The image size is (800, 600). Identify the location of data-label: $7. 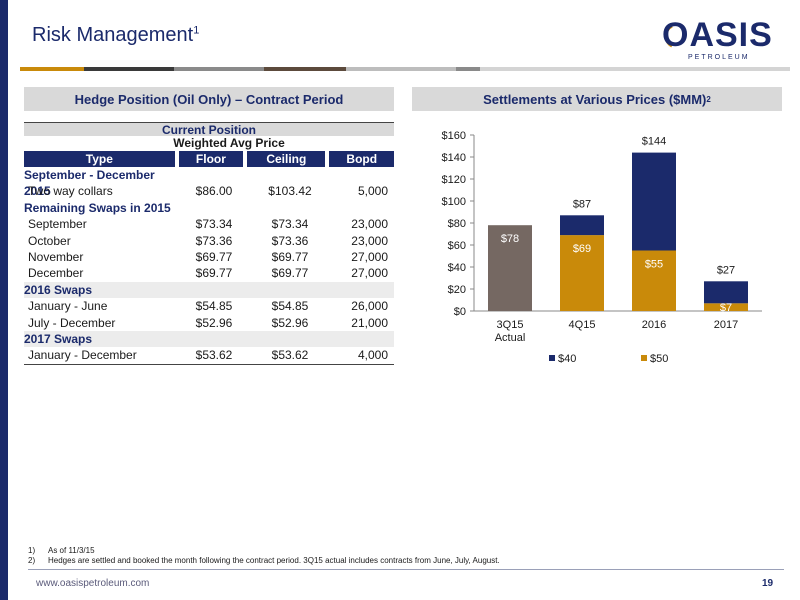
(726, 308).